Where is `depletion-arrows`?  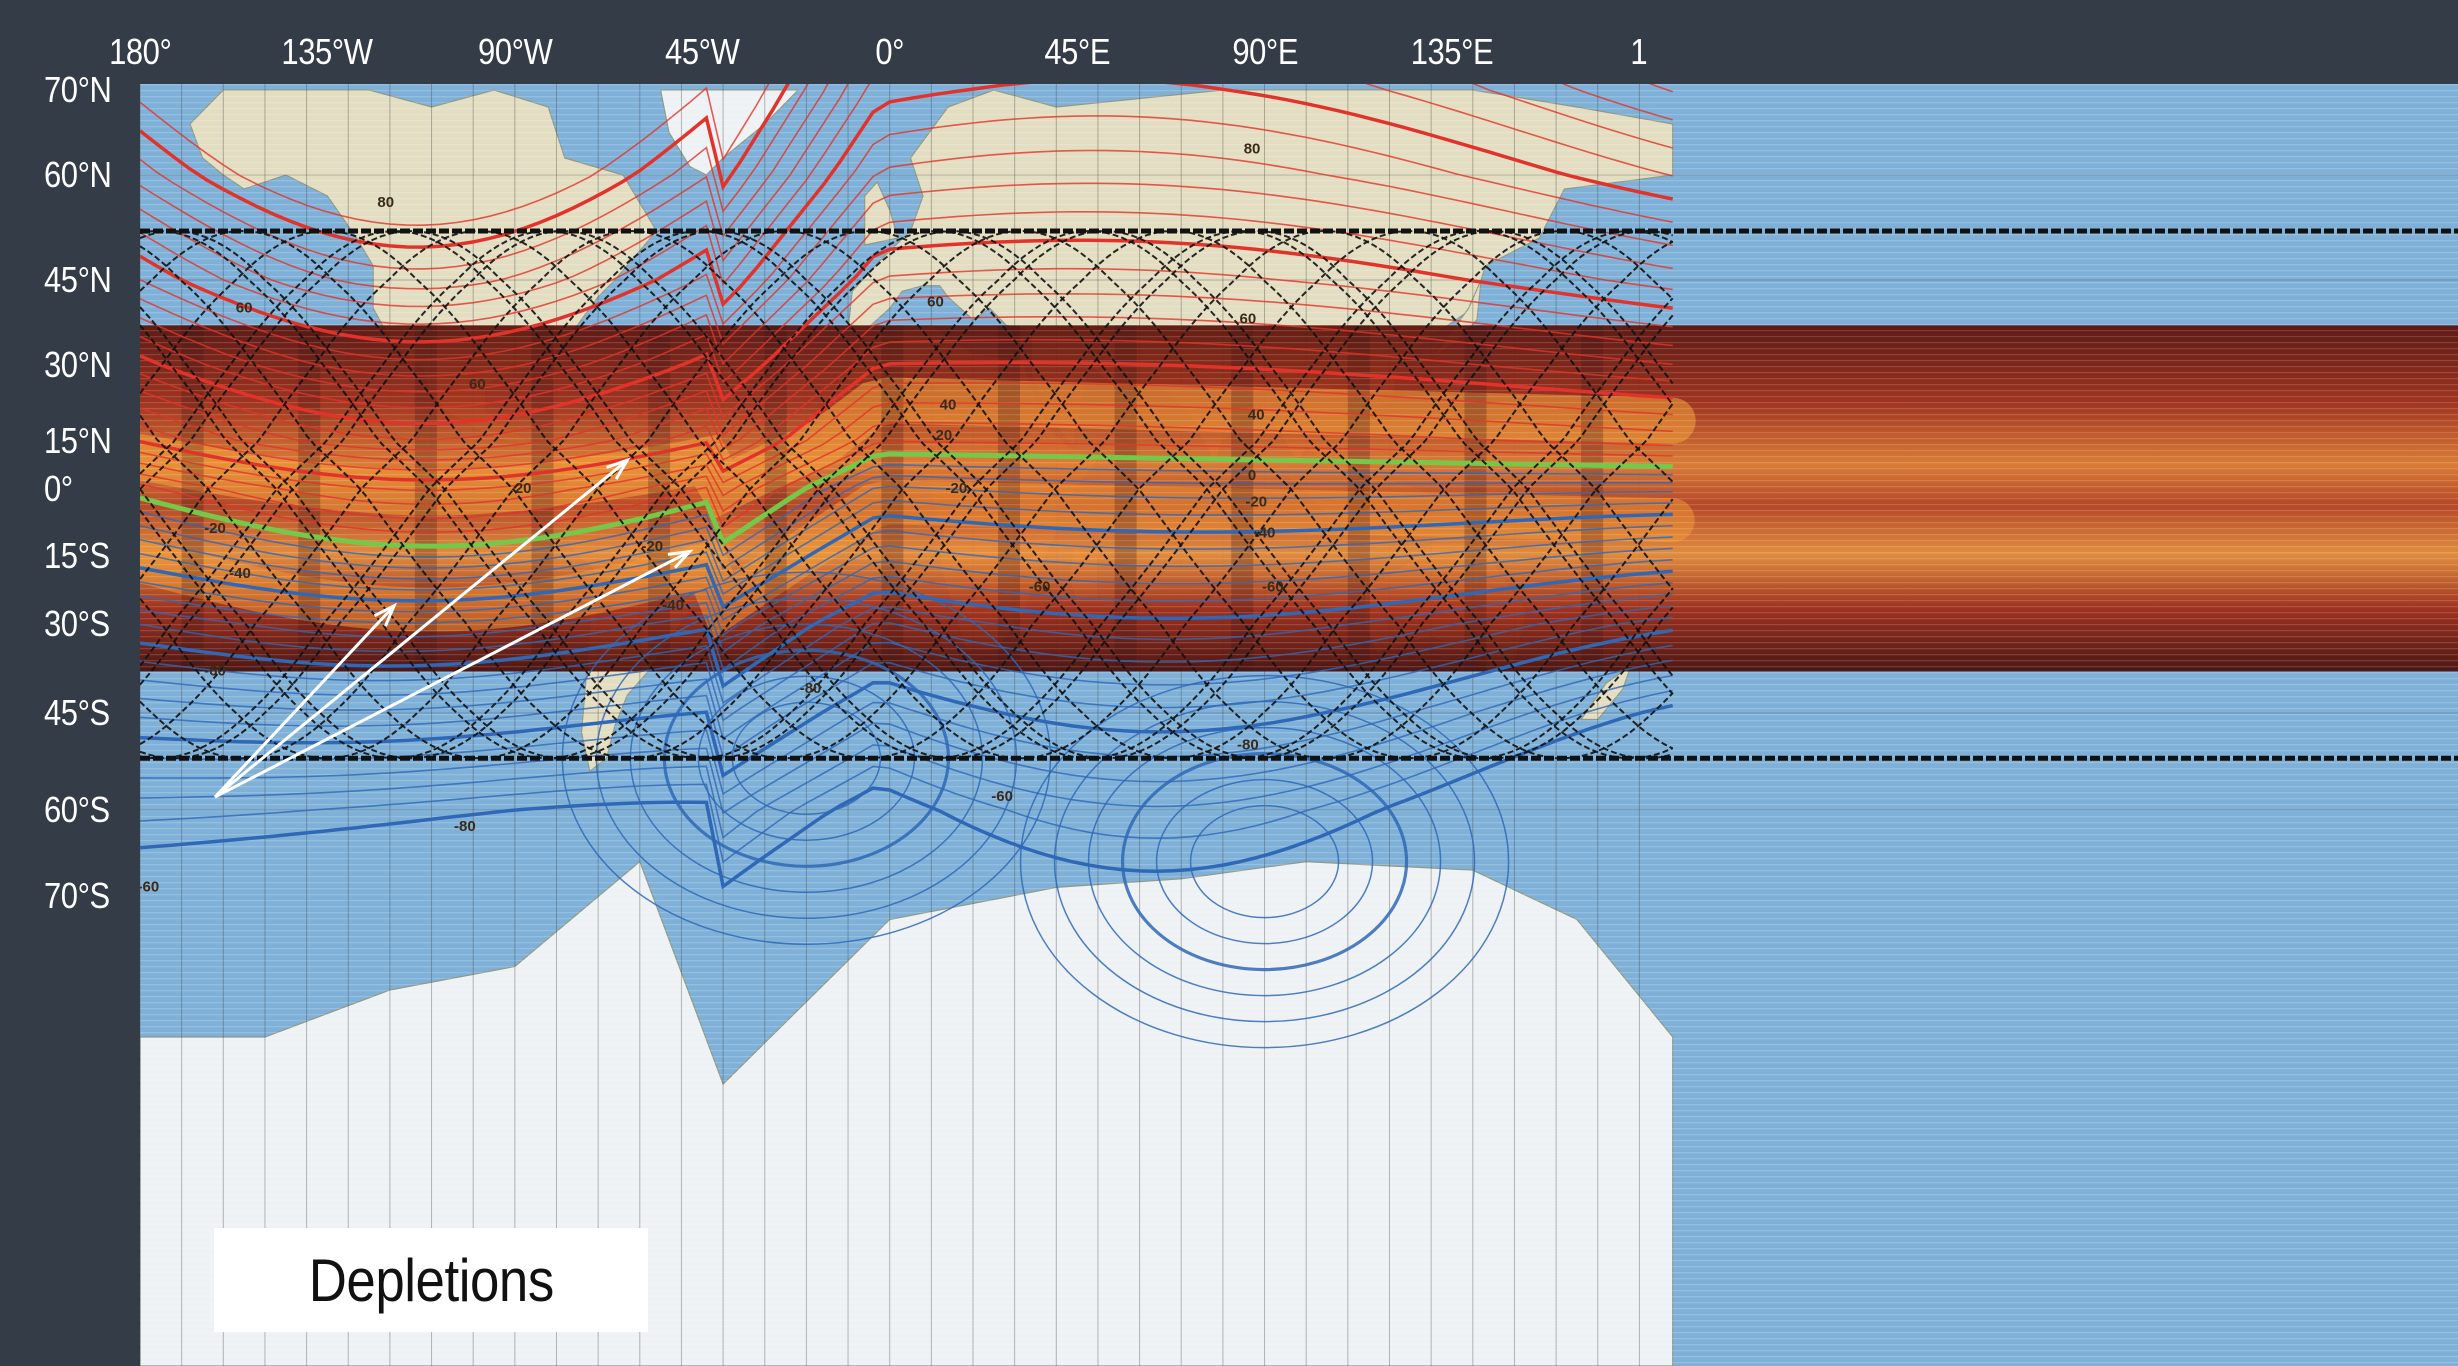 depletion-arrows is located at coordinates (453, 628).